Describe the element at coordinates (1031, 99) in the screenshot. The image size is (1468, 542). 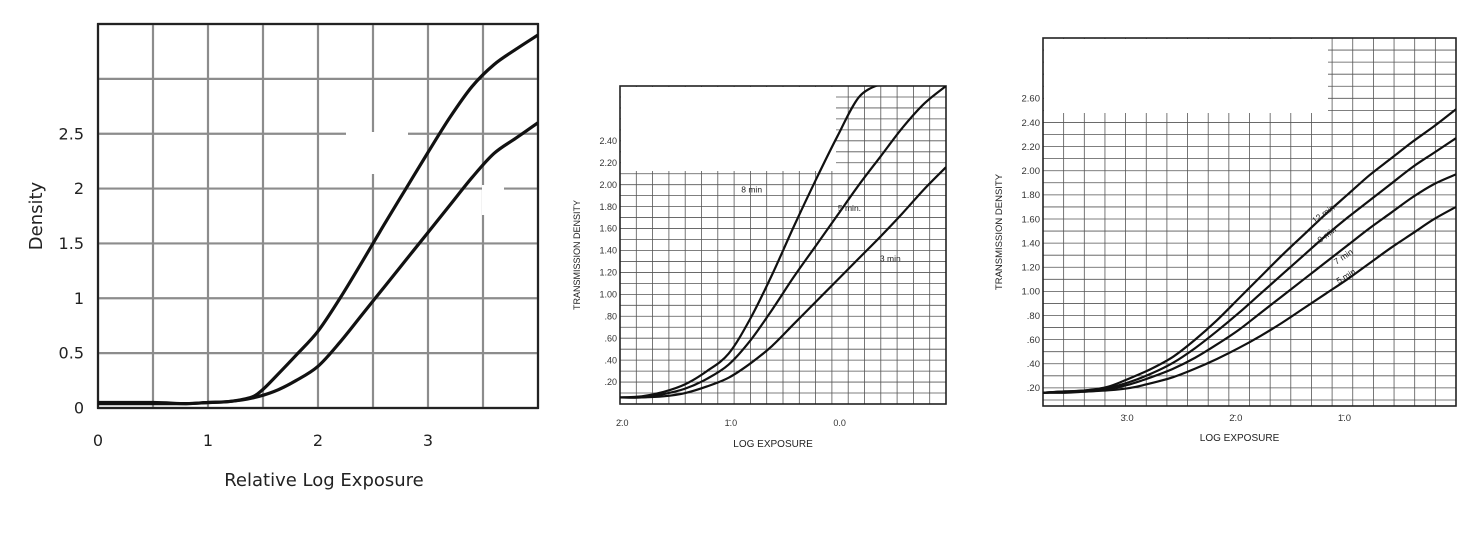
I see `y-tick-label: 2.60` at that location.